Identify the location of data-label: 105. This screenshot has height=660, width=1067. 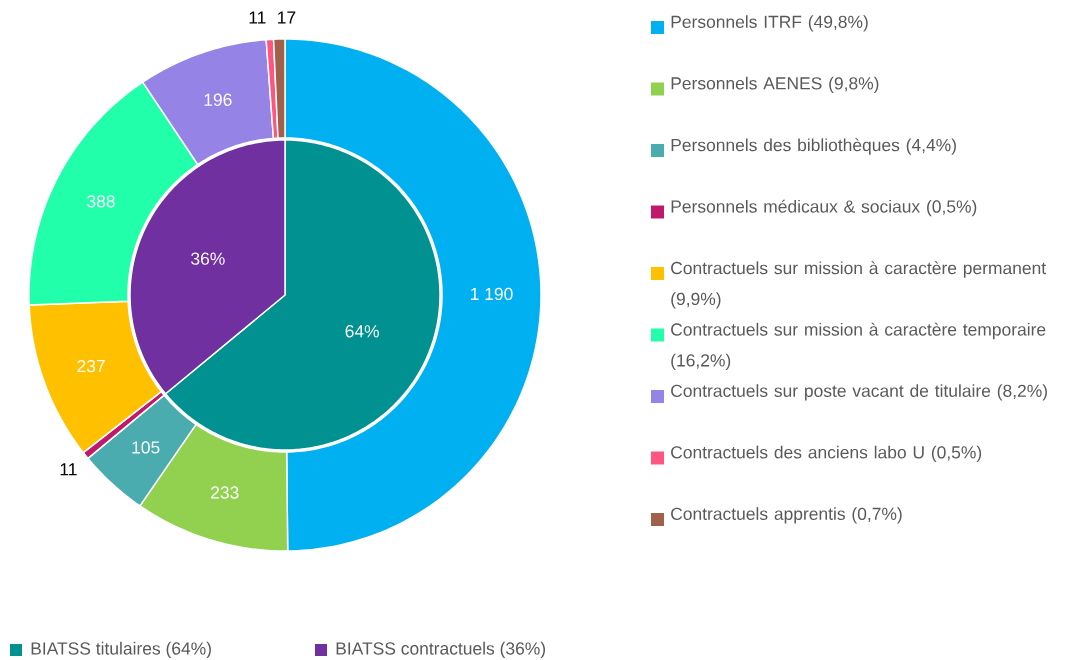
(146, 447).